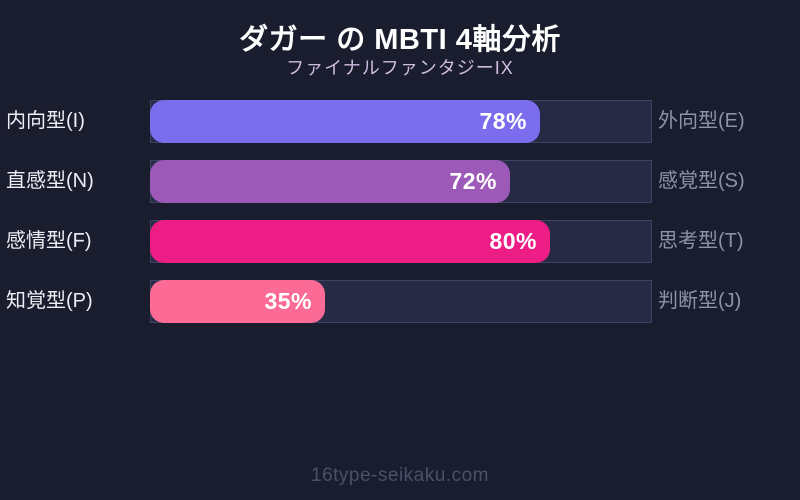 The width and height of the screenshot is (800, 500). What do you see at coordinates (330, 181) in the screenshot?
I see `bar-fill-intuition: 72%` at bounding box center [330, 181].